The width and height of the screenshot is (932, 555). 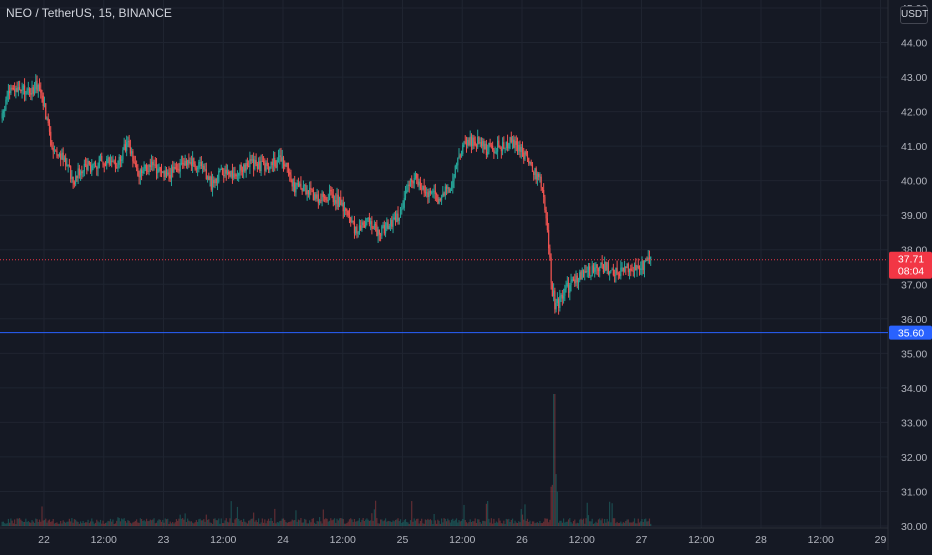 I want to click on price-tick-label: 36.00, so click(x=914, y=320).